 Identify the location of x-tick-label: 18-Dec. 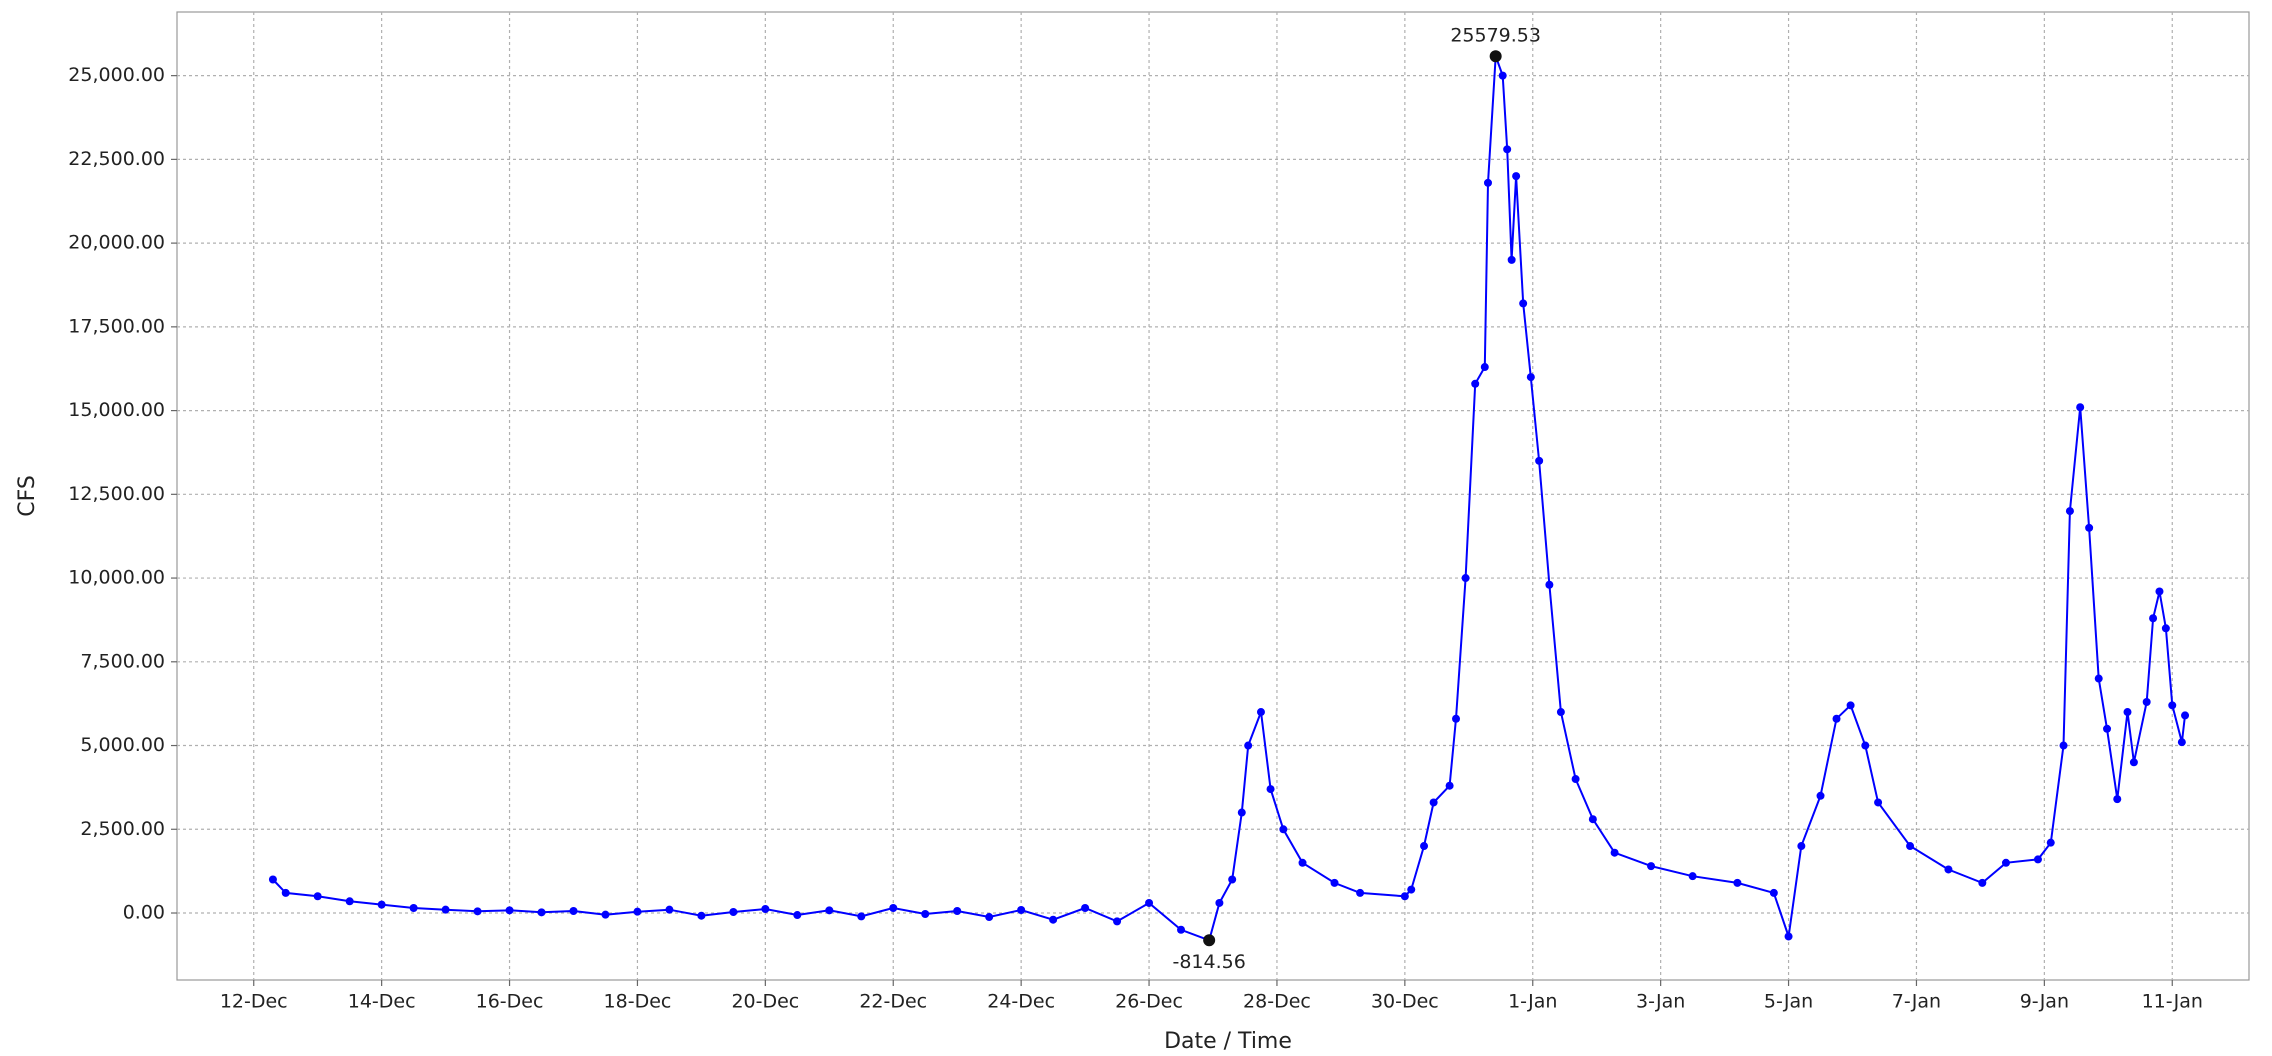
(638, 1002).